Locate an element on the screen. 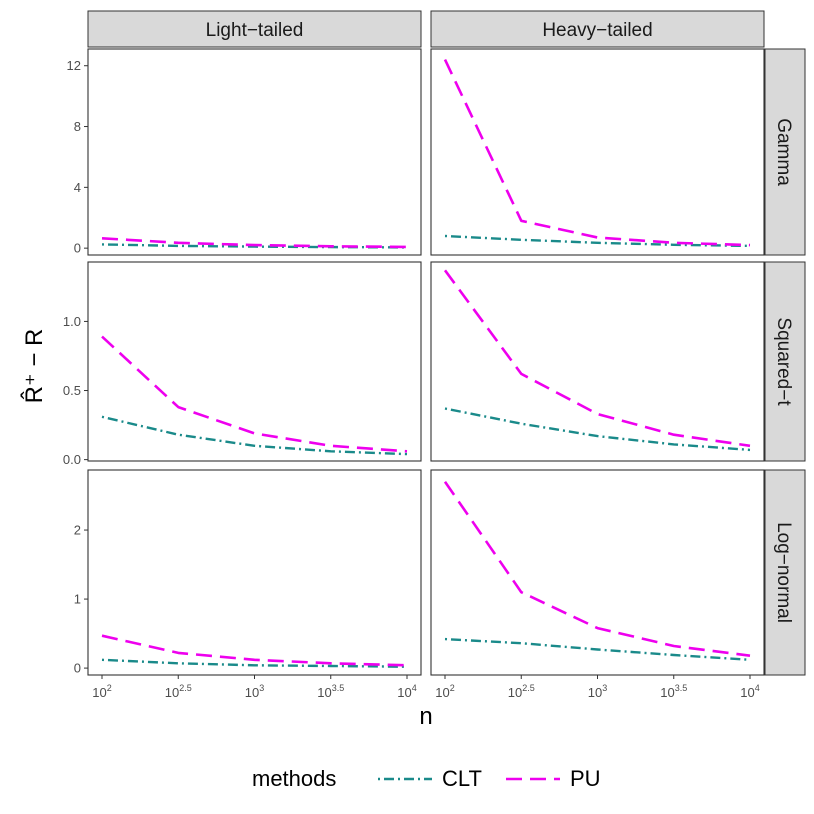 This screenshot has width=814, height=814. y-axis-title: R̂⁺ − R is located at coordinates (34, 366).